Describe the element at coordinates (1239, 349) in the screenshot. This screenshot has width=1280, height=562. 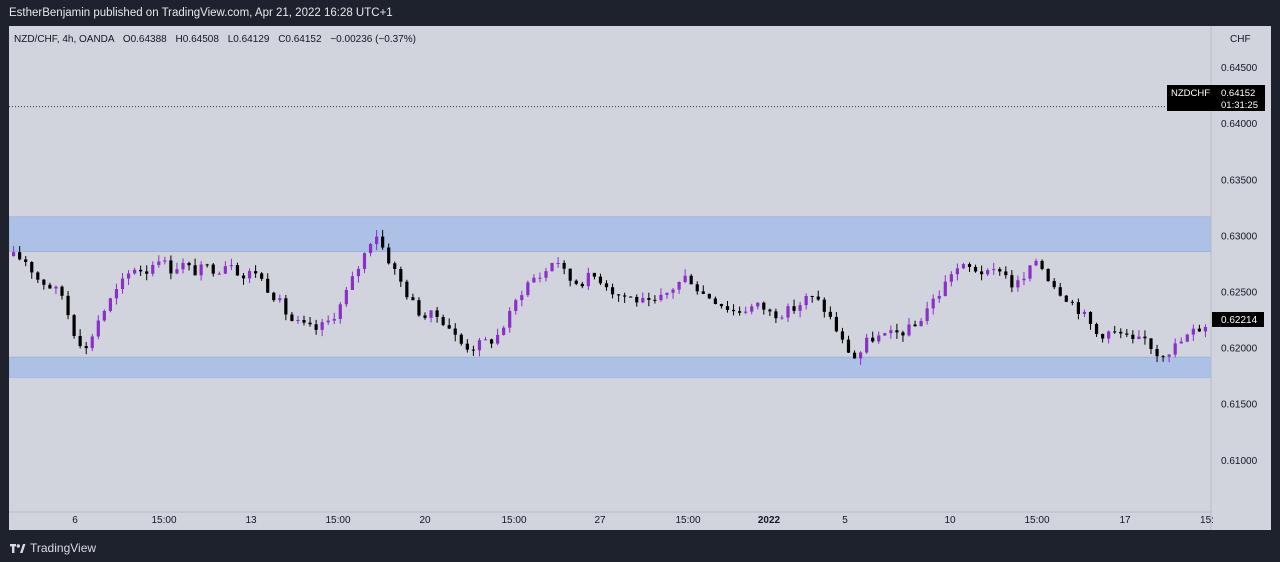
I see `price-tick-label: 0.62000` at that location.